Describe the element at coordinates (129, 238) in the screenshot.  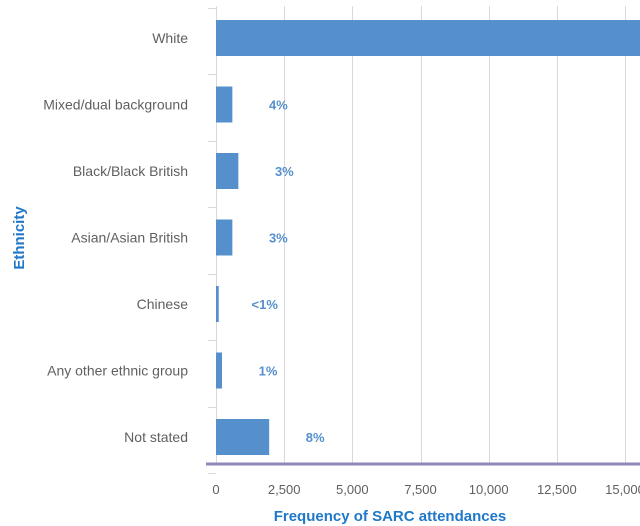
I see `category-label: Asian/Asian British` at that location.